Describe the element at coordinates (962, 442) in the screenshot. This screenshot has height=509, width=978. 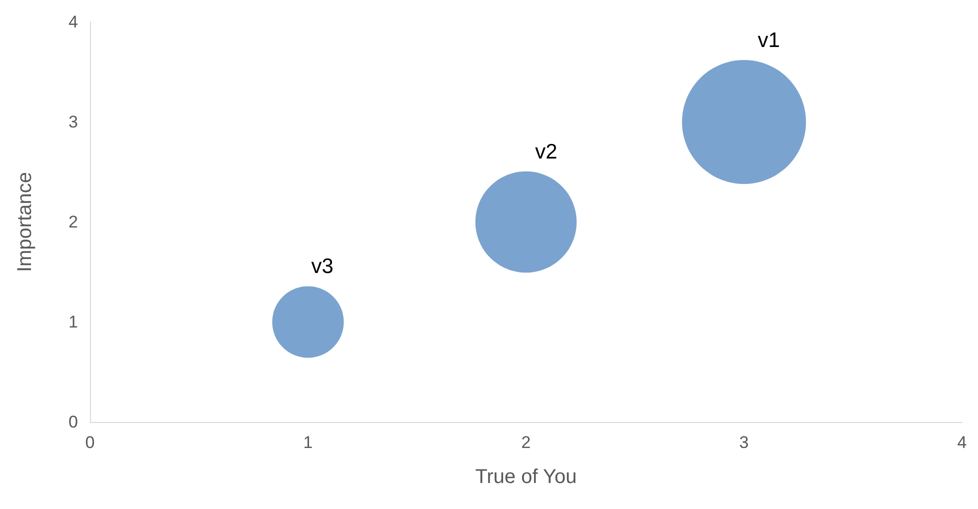
I see `x-tick-label: 4` at that location.